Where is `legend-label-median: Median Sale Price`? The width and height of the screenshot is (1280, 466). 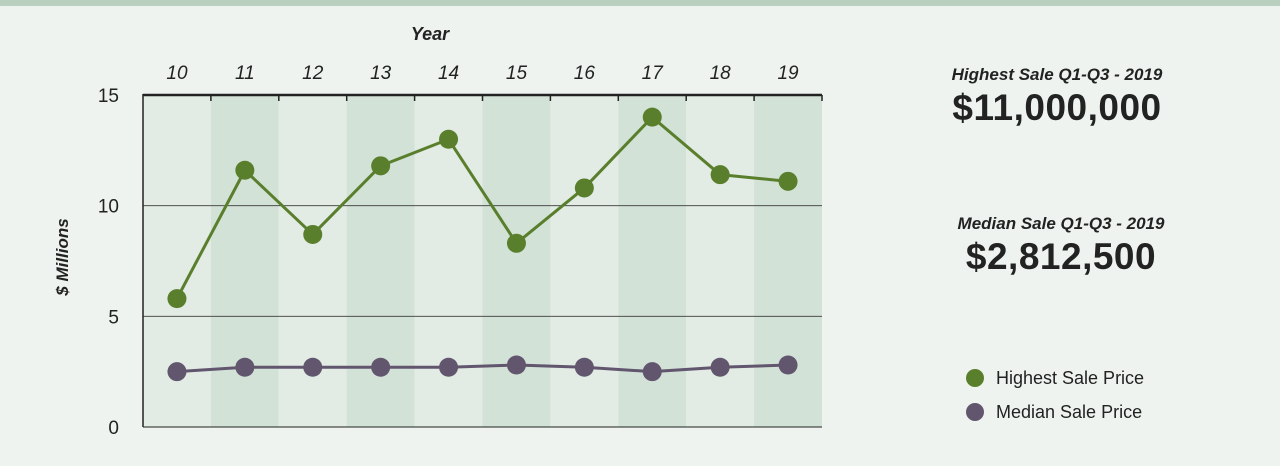 legend-label-median: Median Sale Price is located at coordinates (1069, 411).